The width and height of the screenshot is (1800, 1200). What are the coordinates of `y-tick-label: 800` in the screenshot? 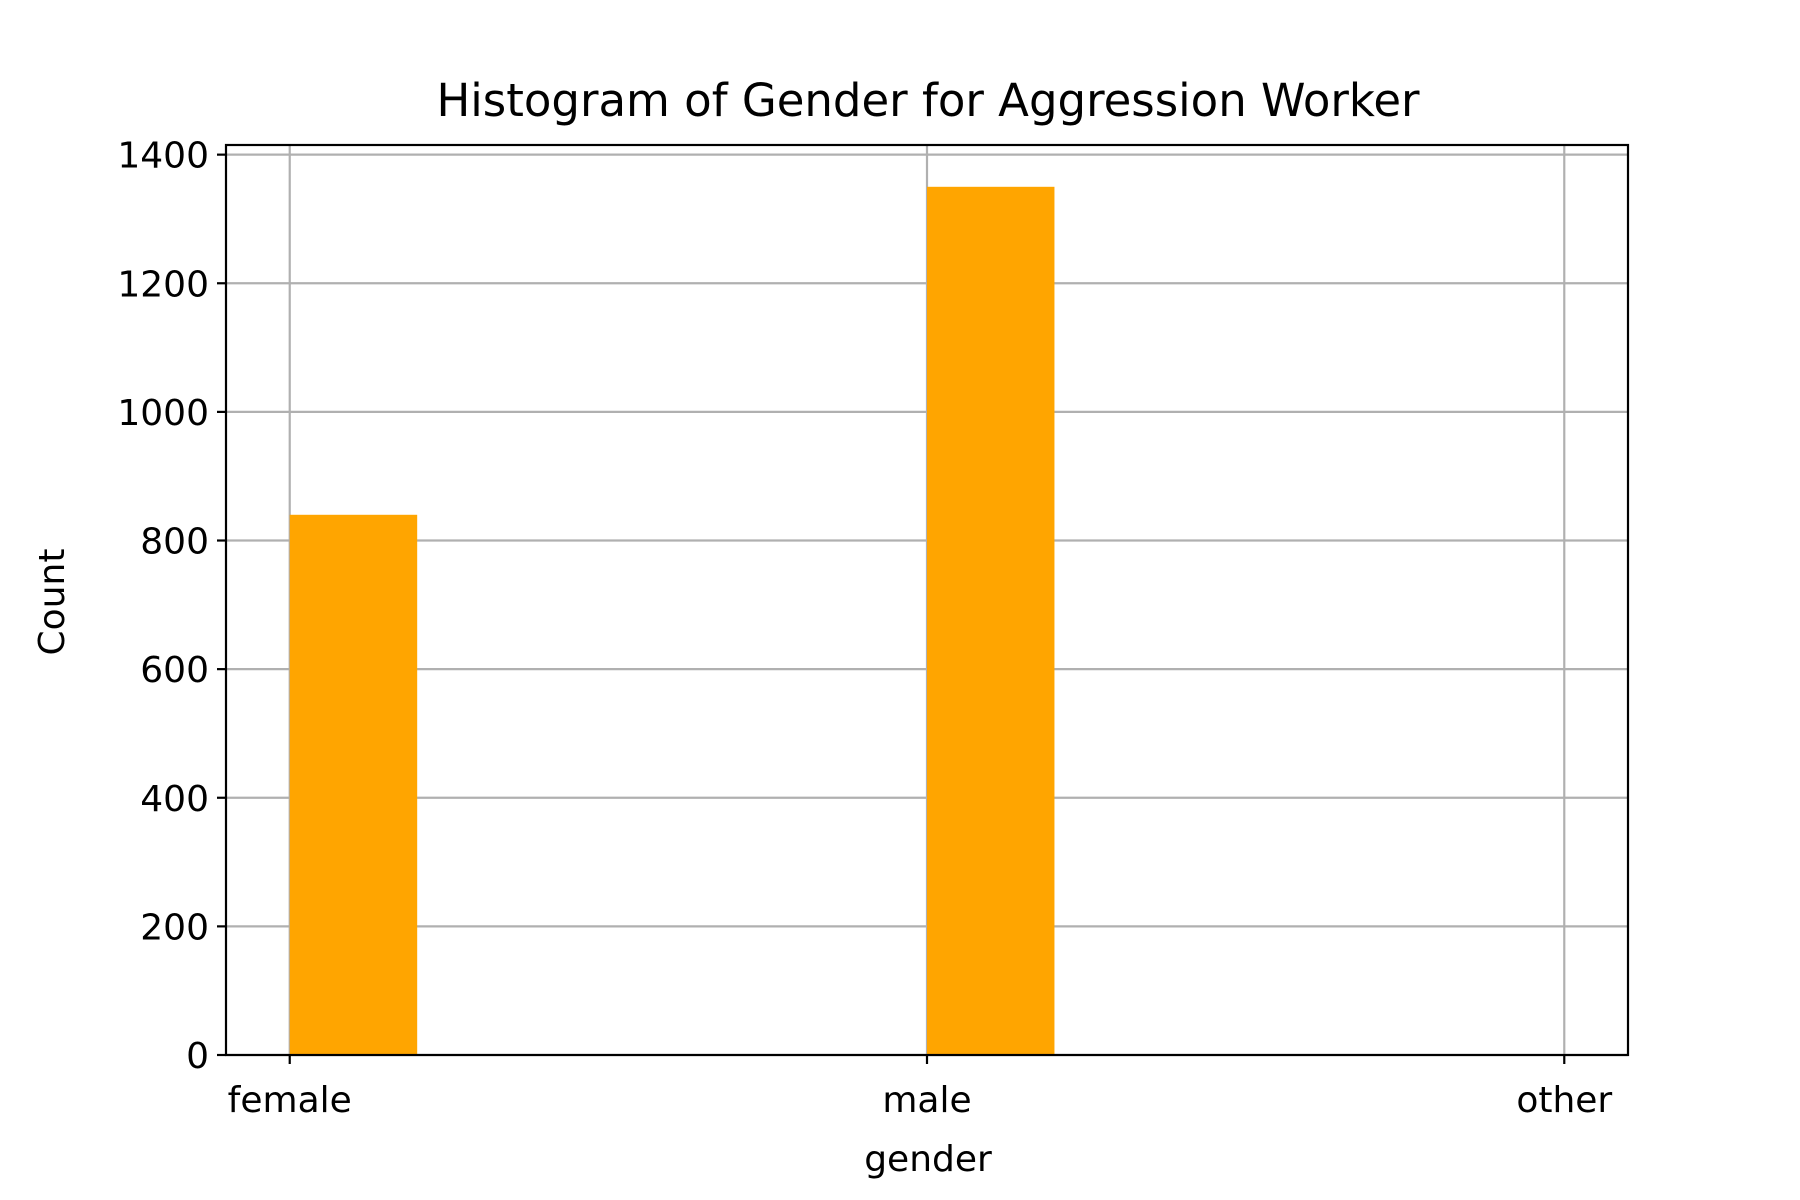 It's located at (174, 542).